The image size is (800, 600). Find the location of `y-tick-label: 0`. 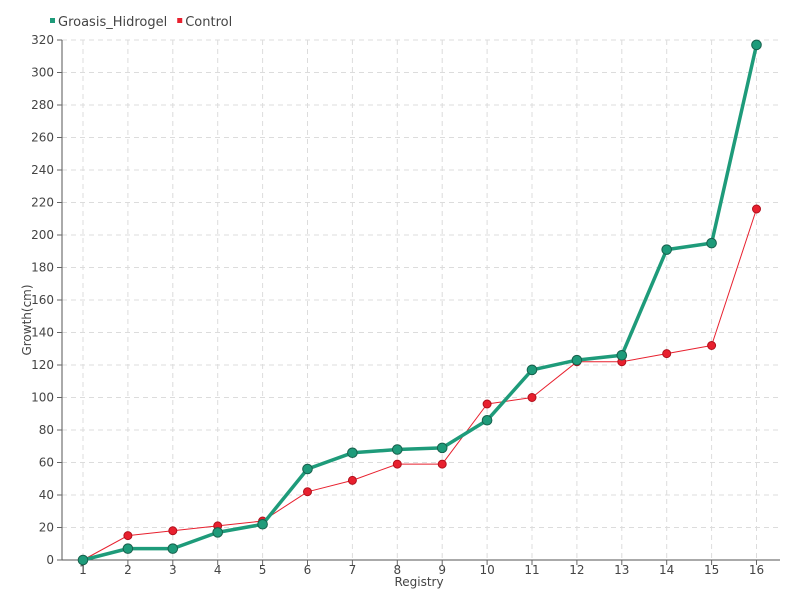

y-tick-label: 0 is located at coordinates (50, 560).